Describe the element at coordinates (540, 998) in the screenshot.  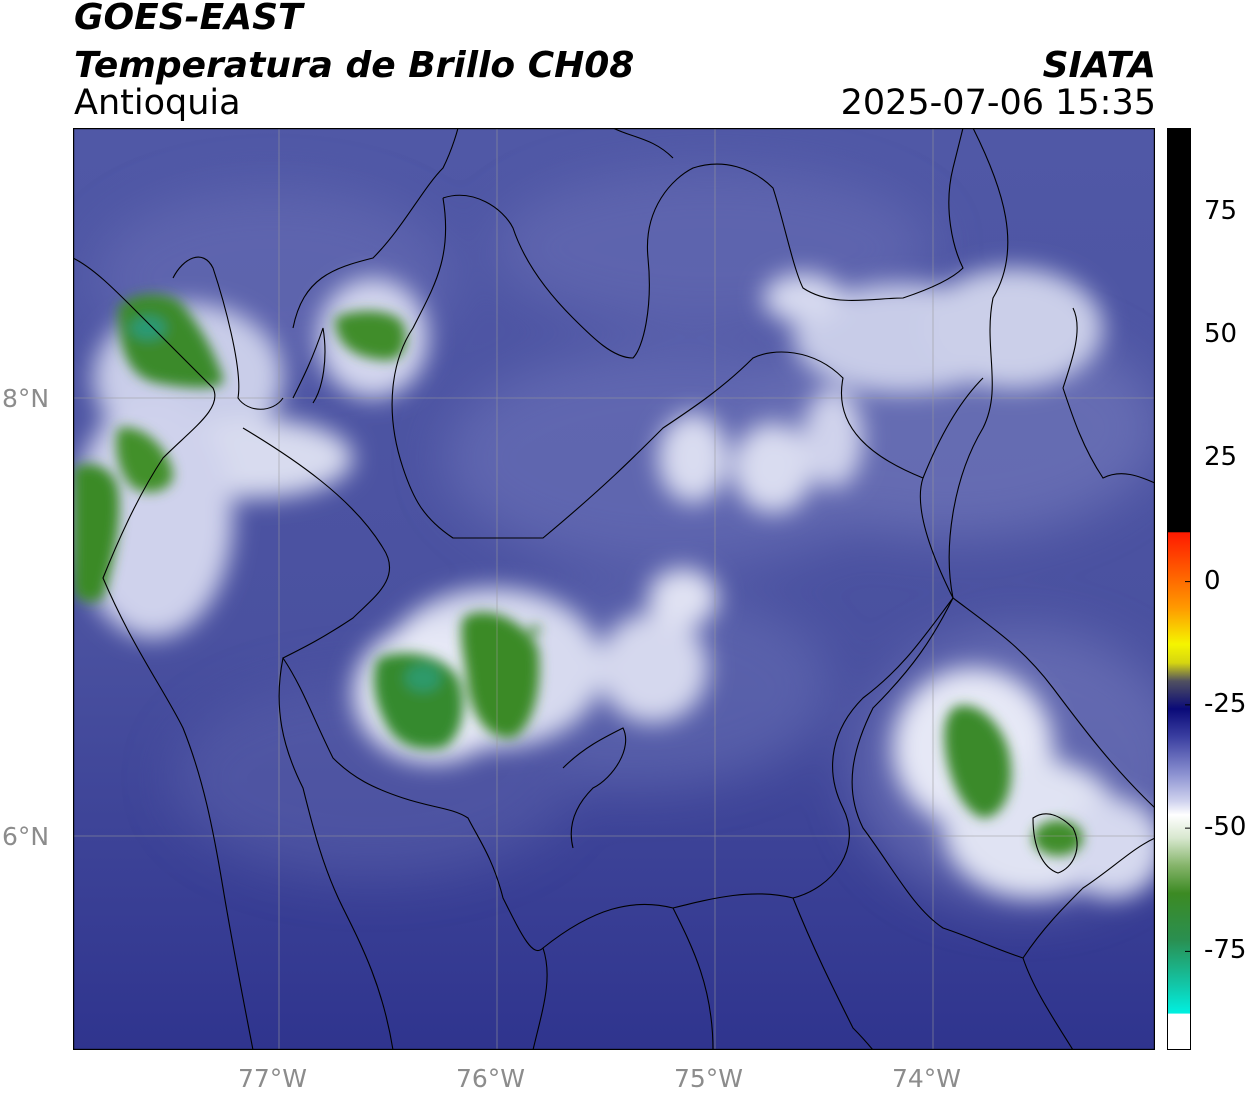
I see `border-caldas` at that location.